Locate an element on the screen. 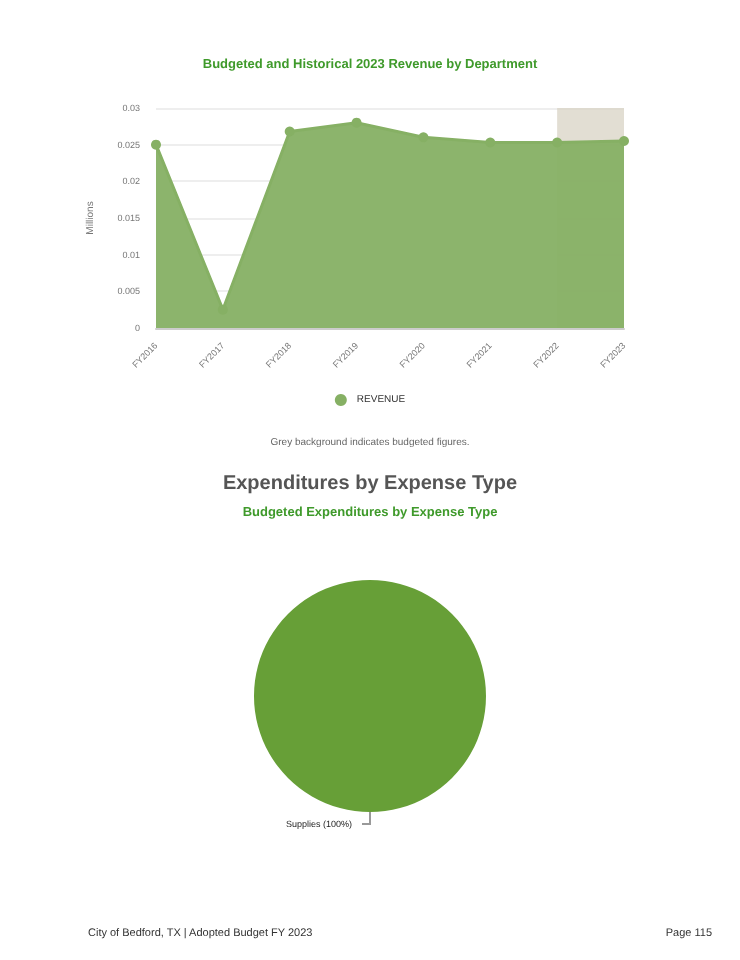  chart-title: Expenditures by Expense Type is located at coordinates (370, 484).